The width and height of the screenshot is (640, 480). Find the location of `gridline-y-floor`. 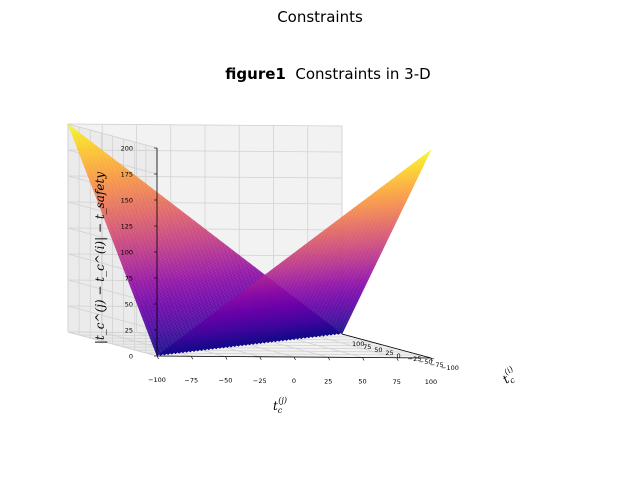

gridline-y-floor is located at coordinates (282, 354).